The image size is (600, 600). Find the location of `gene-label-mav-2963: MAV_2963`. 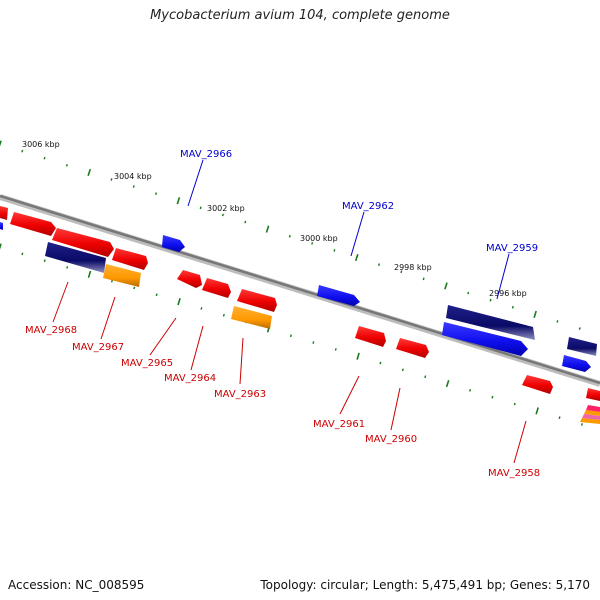

gene-label-mav-2963: MAV_2963 is located at coordinates (240, 394).